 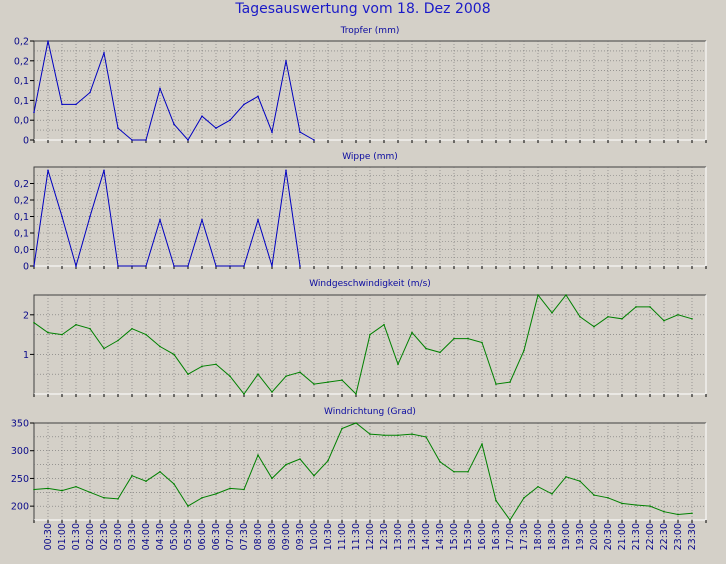 What do you see at coordinates (538, 536) in the screenshot?
I see `x-tick-label: 18:00` at bounding box center [538, 536].